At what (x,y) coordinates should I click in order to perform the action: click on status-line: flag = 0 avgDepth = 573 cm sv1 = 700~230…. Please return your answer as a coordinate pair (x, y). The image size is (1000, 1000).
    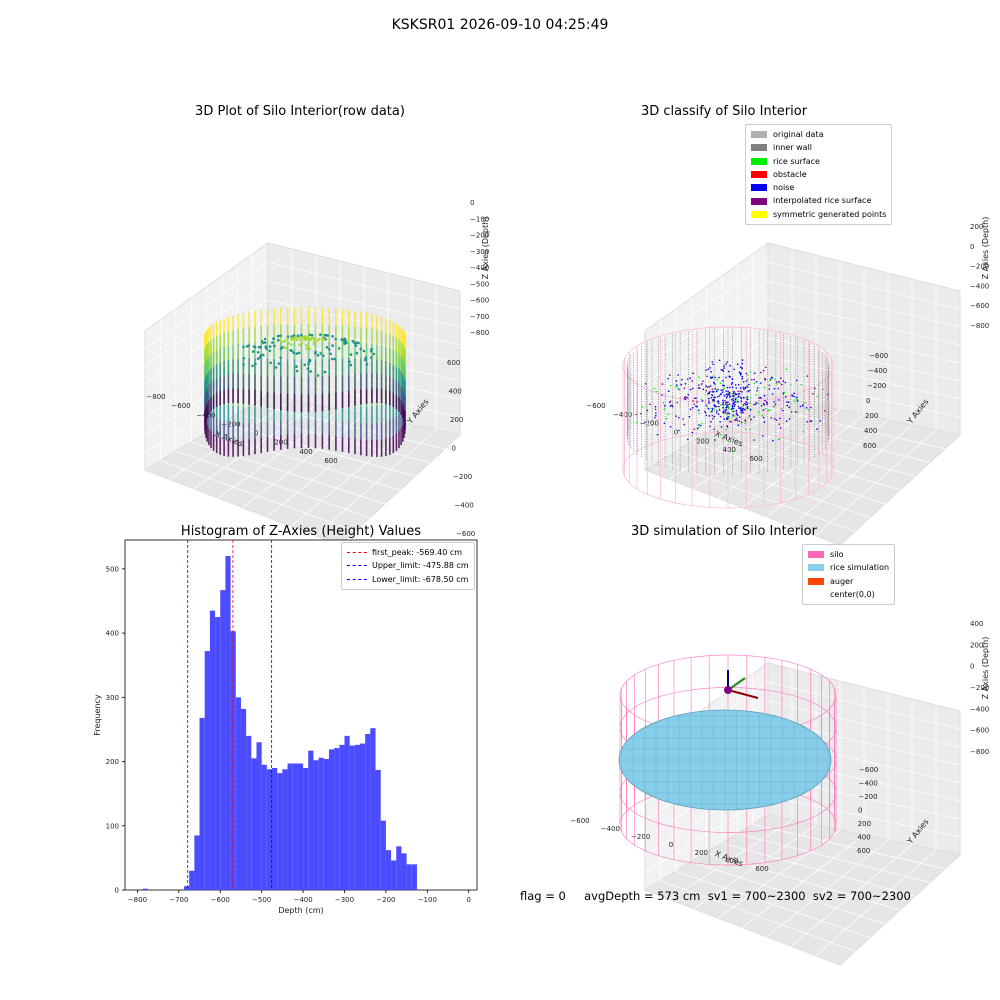
    Looking at the image, I should click on (715, 896).